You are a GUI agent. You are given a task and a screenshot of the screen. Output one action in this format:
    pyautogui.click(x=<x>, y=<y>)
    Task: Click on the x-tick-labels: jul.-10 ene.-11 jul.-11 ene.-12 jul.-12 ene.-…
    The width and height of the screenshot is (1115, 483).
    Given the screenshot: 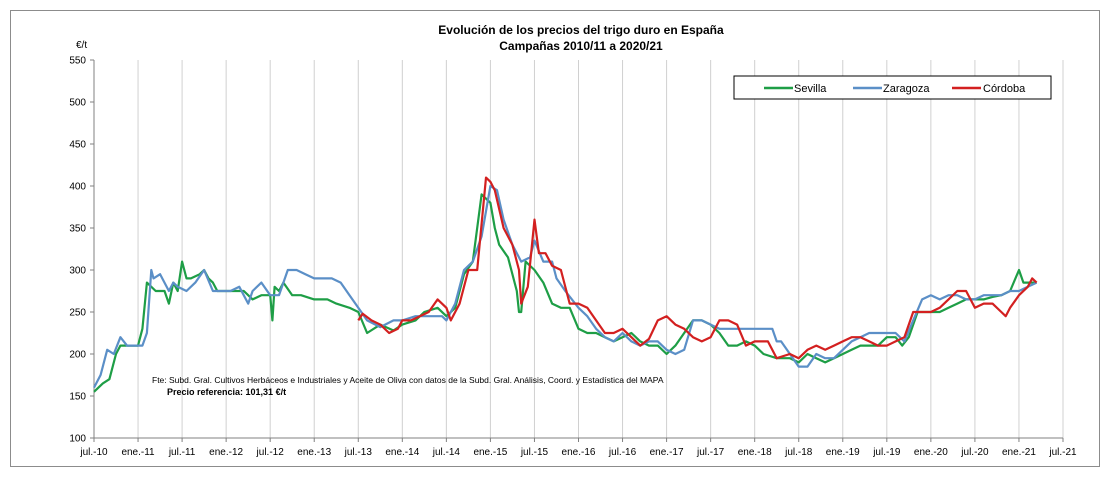 What is the action you would take?
    pyautogui.click(x=578, y=448)
    